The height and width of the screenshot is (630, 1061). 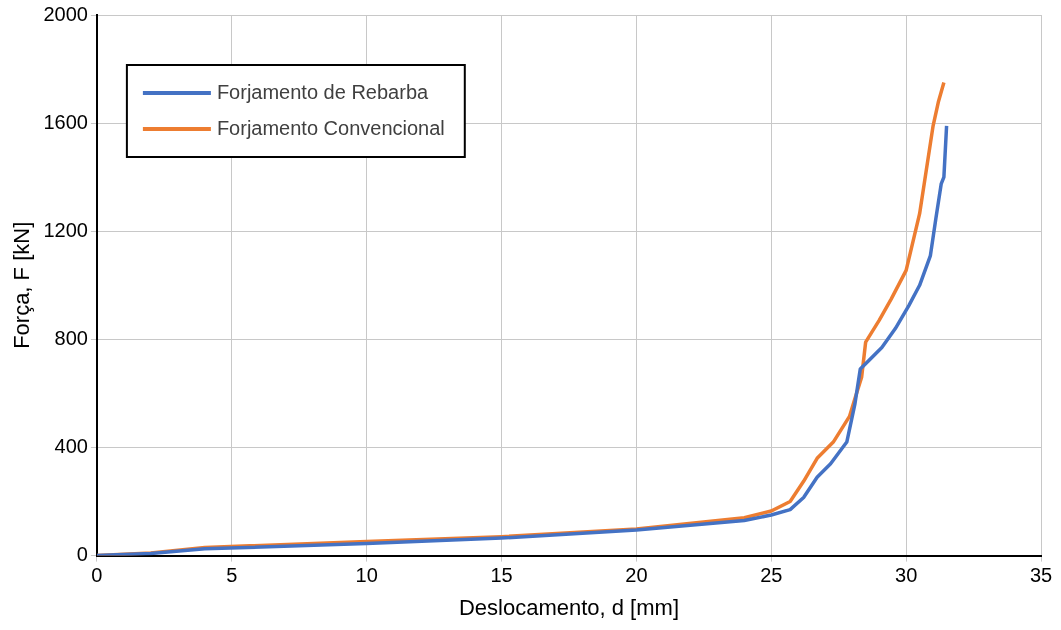 What do you see at coordinates (906, 575) in the screenshot?
I see `x-tick-label: 30` at bounding box center [906, 575].